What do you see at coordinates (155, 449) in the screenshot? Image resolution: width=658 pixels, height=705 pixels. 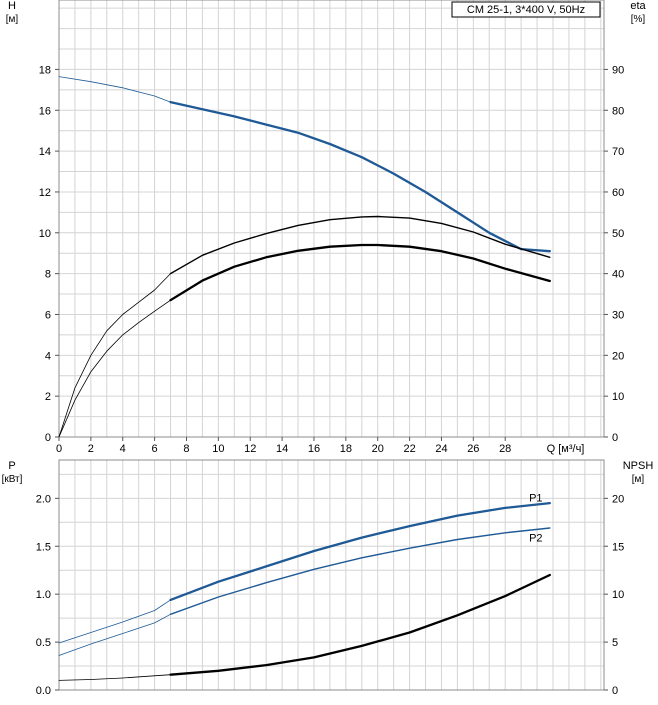 I see `x-tick-label: 6` at bounding box center [155, 449].